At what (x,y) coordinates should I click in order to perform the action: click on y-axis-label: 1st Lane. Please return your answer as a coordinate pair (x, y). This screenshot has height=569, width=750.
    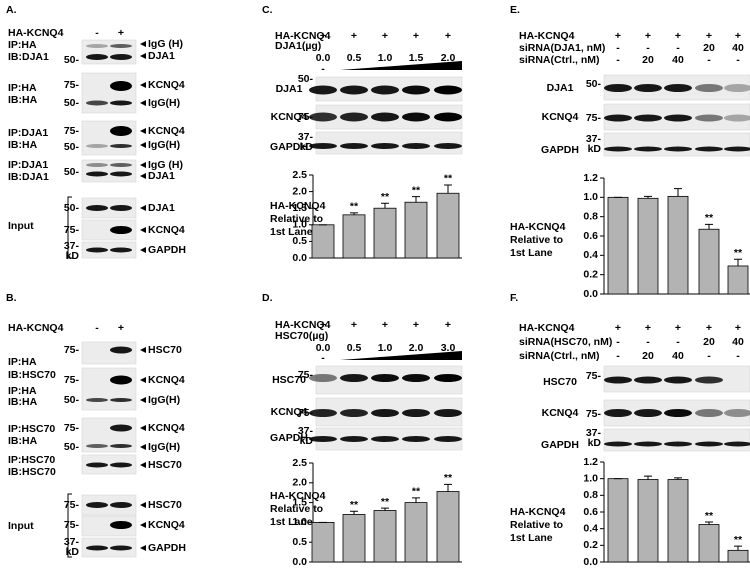
    Looking at the image, I should click on (291, 522).